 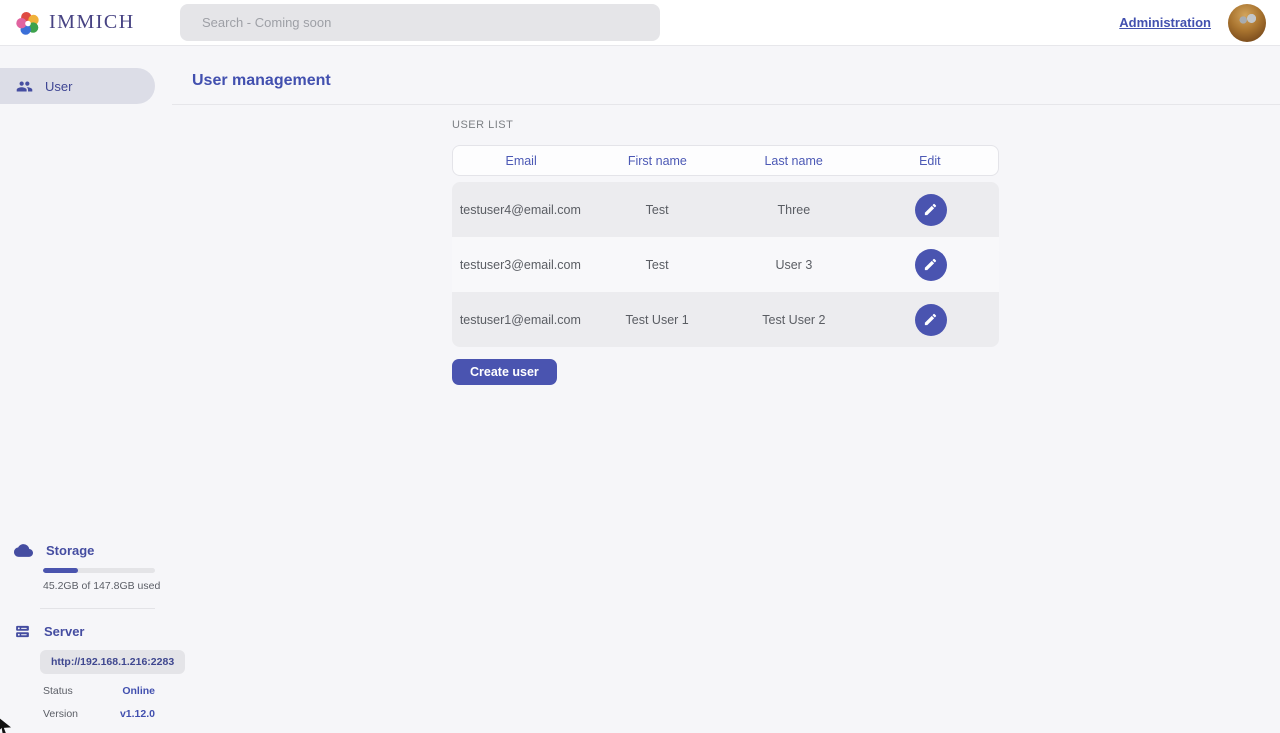 I want to click on table-header-row: Email First name Last name Edit, so click(x=725, y=160).